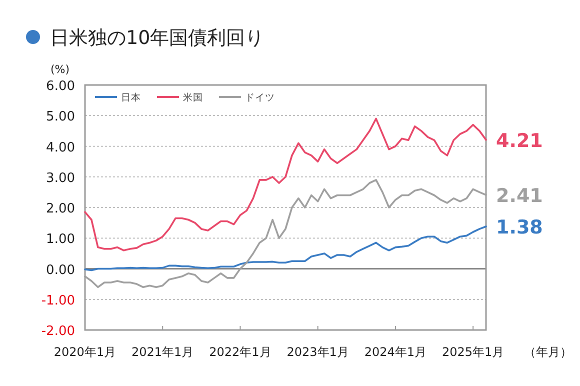  What do you see at coordinates (60, 86) in the screenshot?
I see `y-tick-label: 6.00` at bounding box center [60, 86].